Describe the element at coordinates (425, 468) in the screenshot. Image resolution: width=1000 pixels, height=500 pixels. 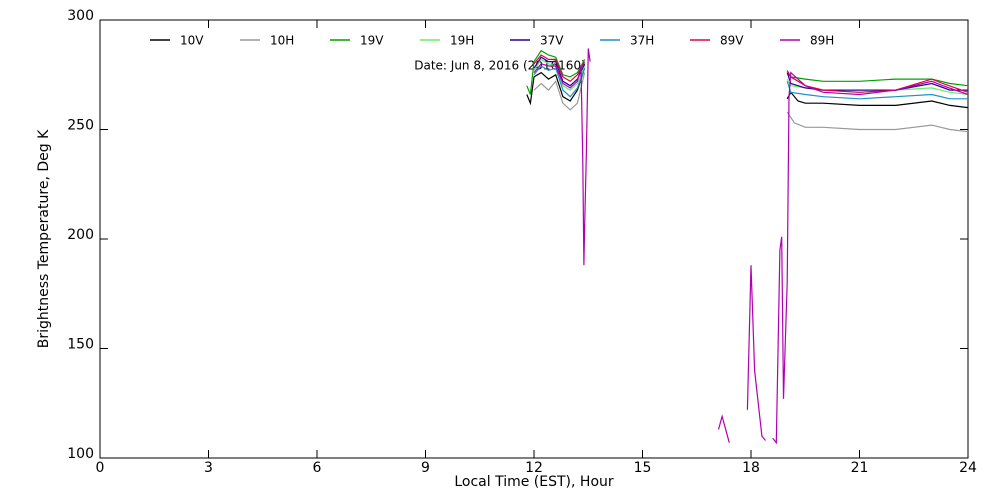
I see `x-tick-label: 9` at that location.